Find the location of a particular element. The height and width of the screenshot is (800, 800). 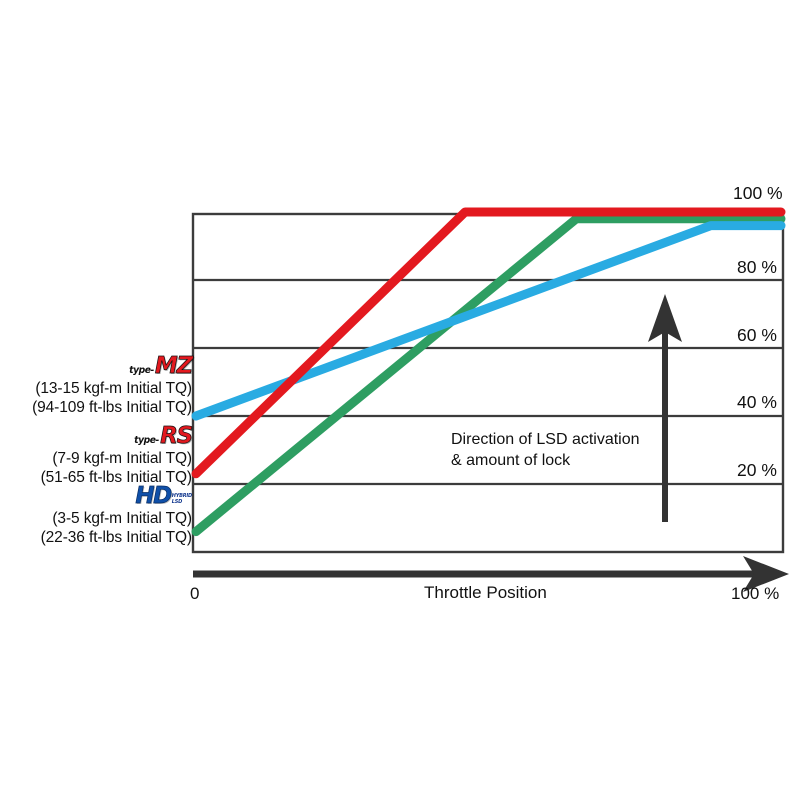

legend-hd-kgfm: (3-5 kgf-m Initial TQ) is located at coordinates (122, 518).